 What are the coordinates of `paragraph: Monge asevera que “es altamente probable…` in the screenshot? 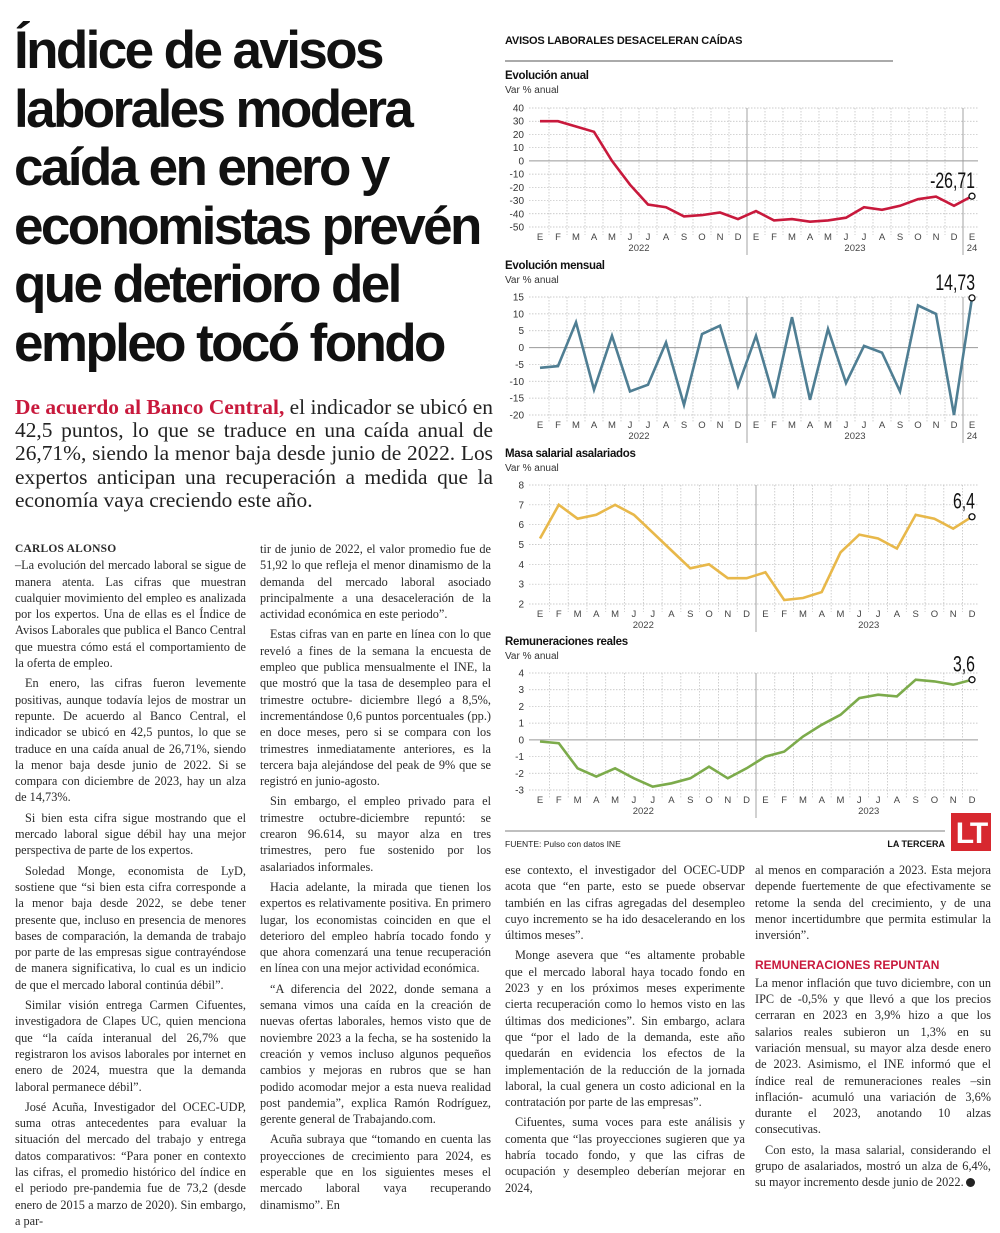 It's located at (625, 1028).